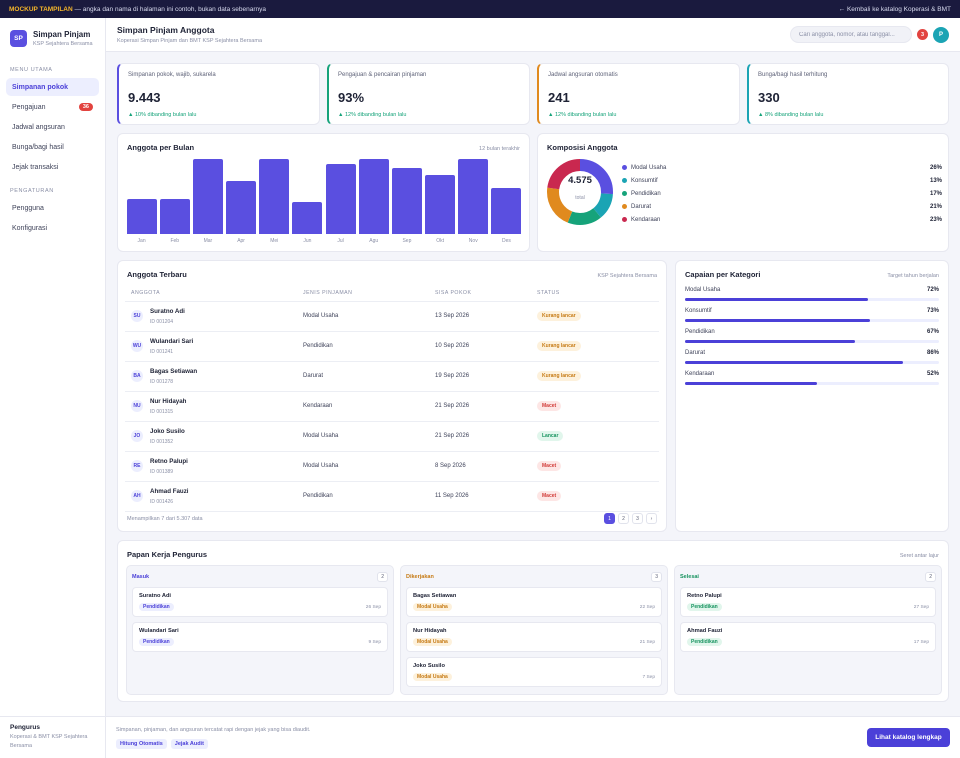  I want to click on bar-chart-x-axis: Jan Feb Mar Apr Mei Jun Jul Agu Sep Okt Nov Des, so click(324, 242).